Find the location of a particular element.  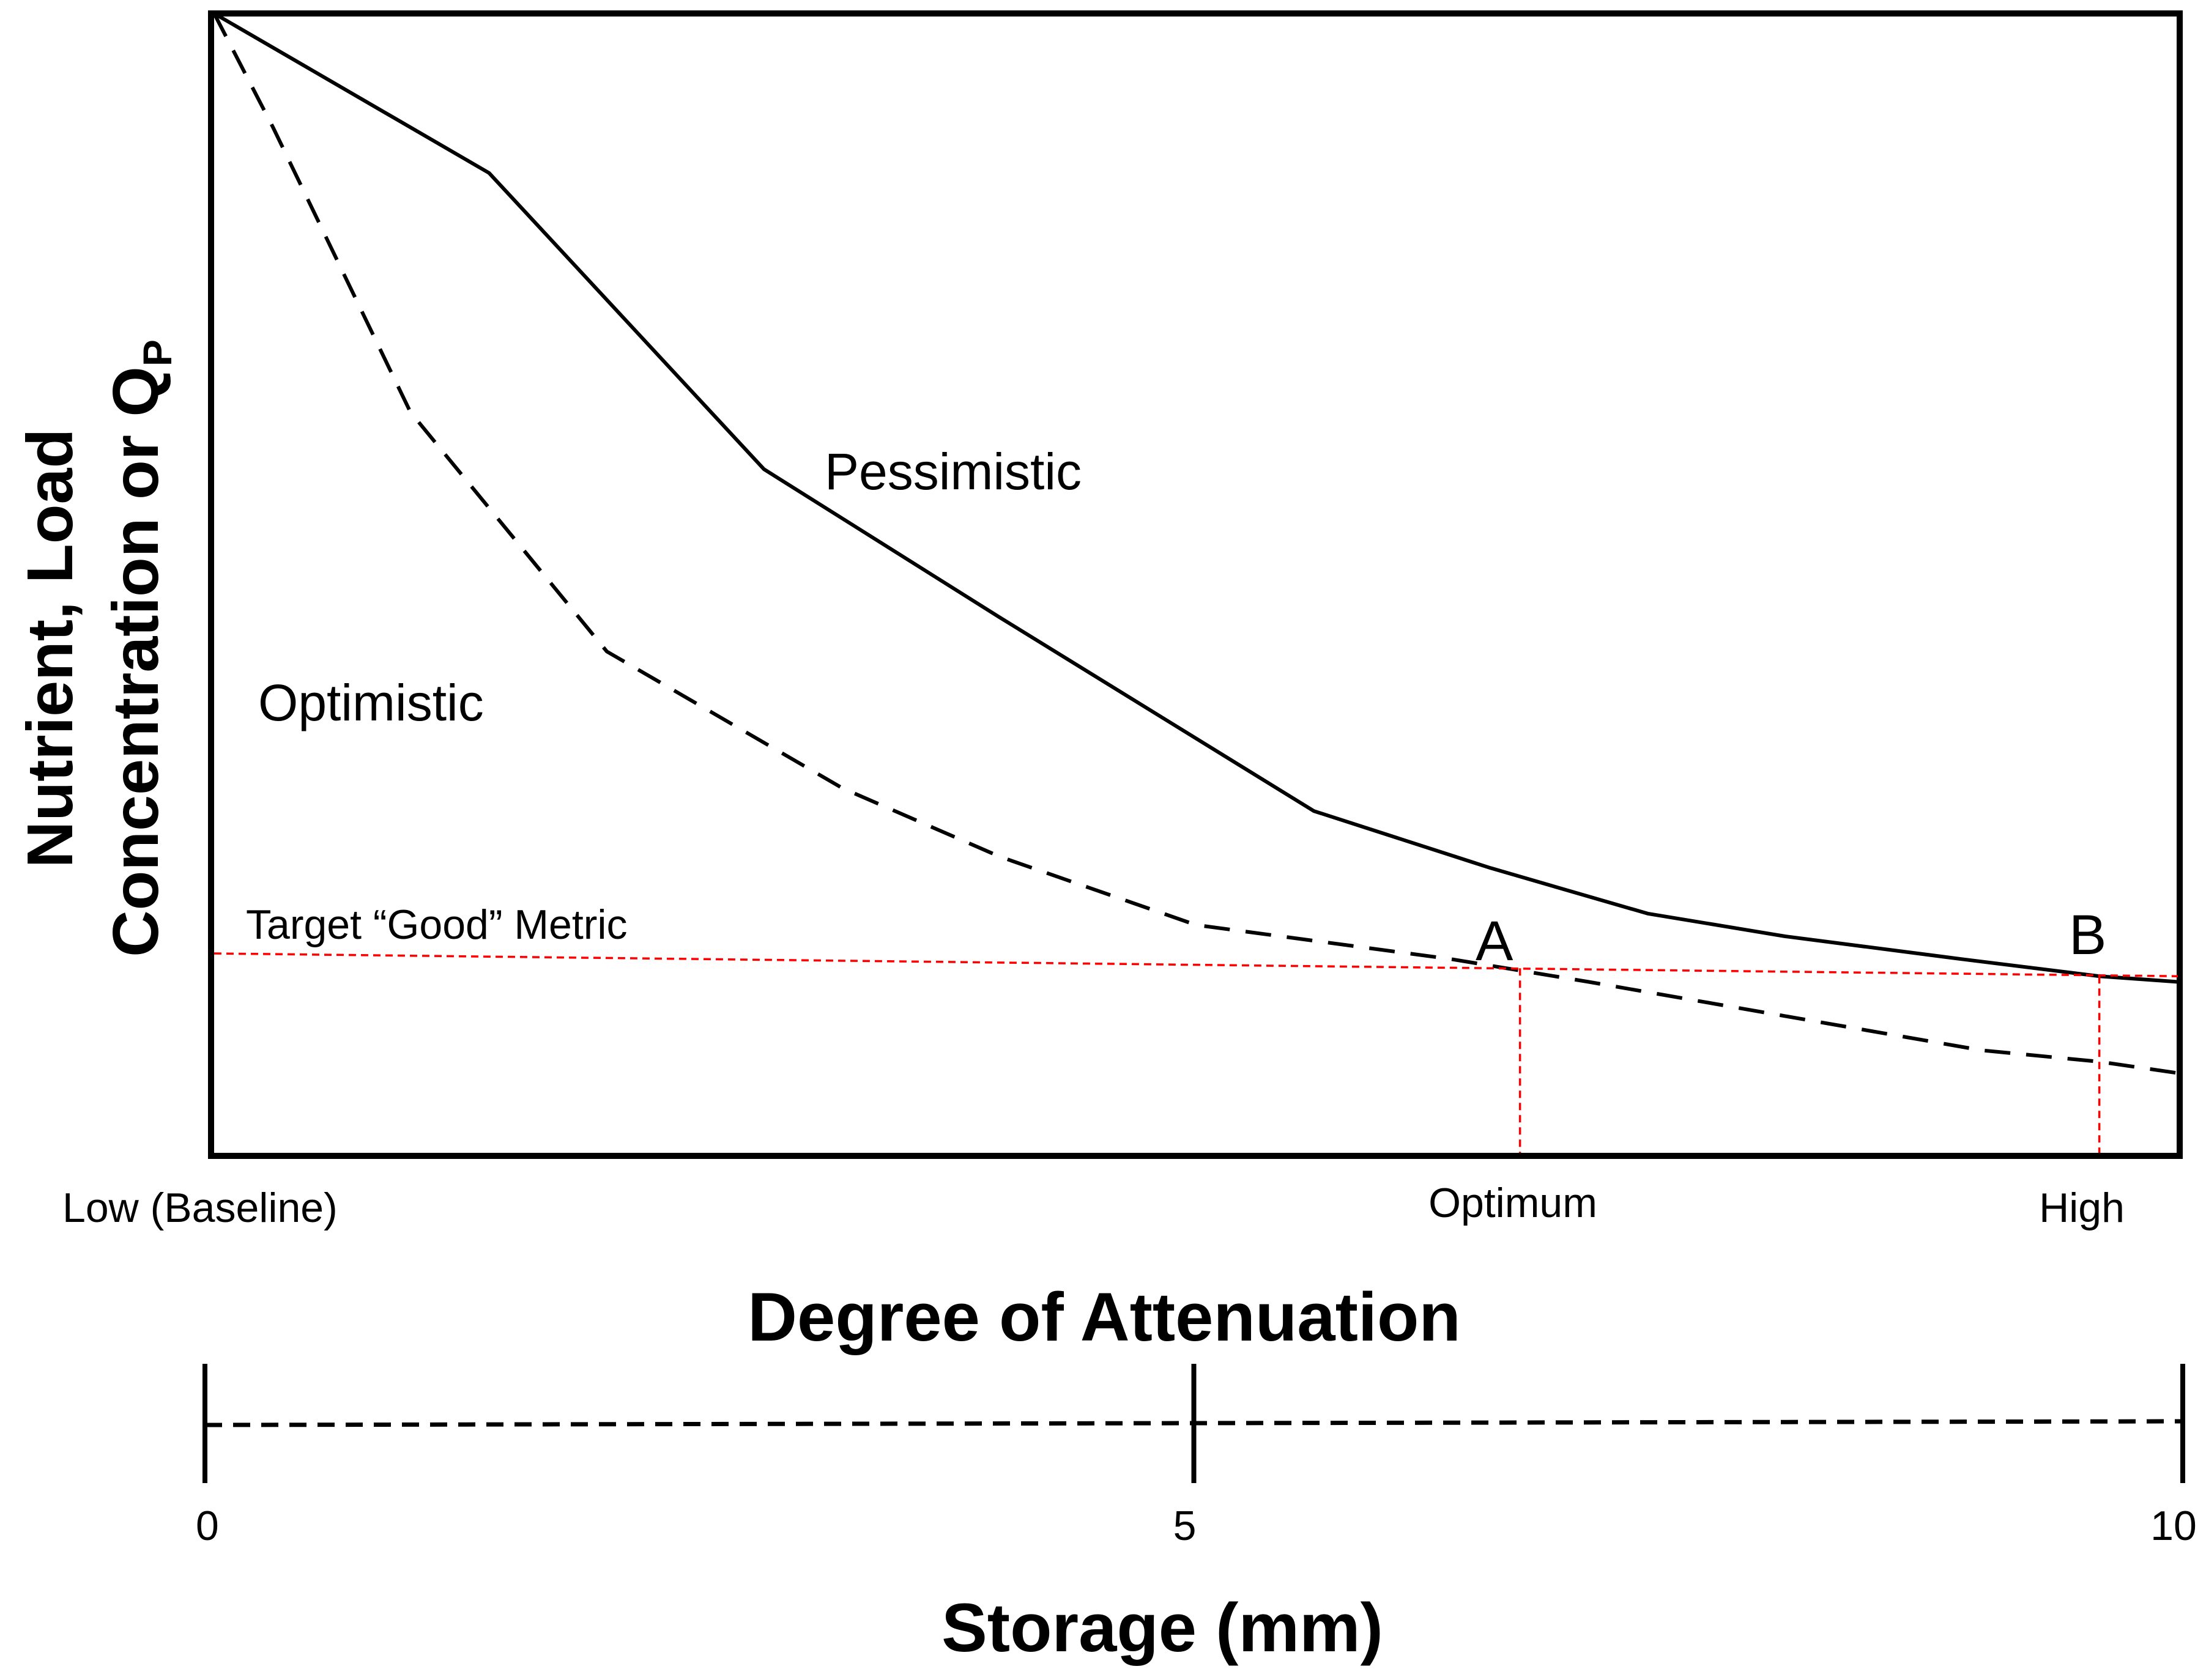

x-tick-label-low: Low (Baseline) is located at coordinates (200, 1208).